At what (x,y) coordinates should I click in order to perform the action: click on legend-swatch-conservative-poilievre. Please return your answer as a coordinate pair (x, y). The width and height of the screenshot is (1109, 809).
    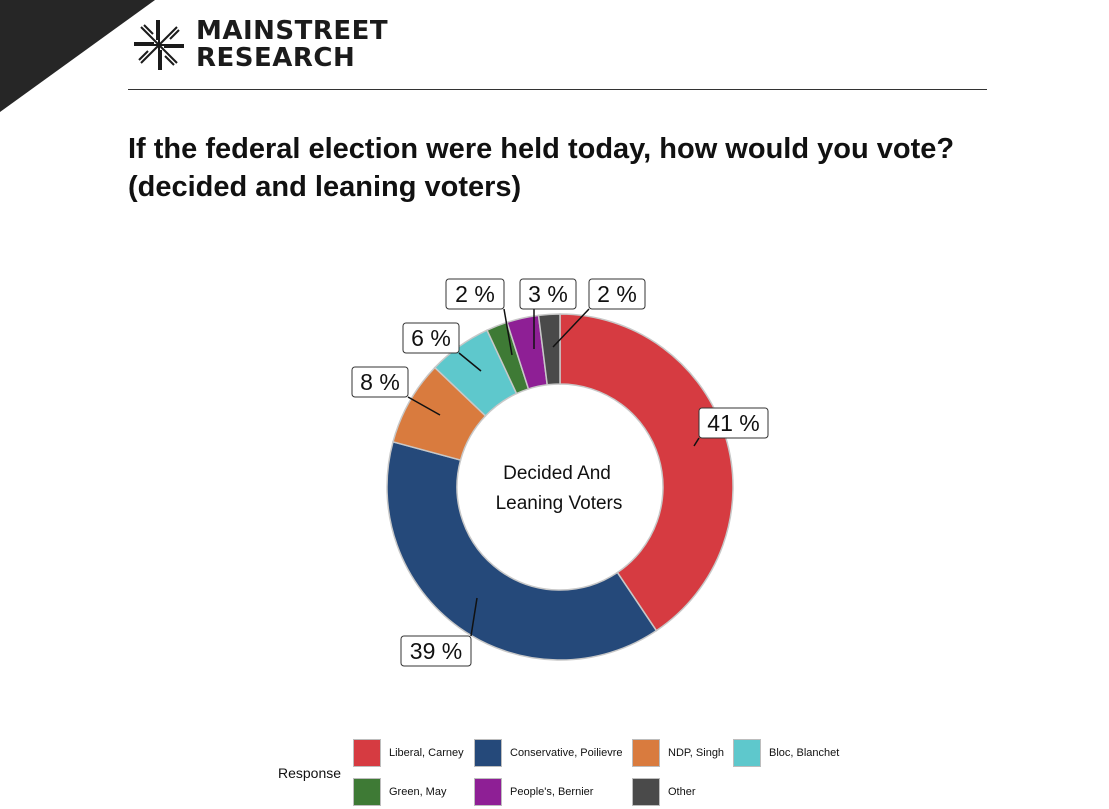
    Looking at the image, I should click on (488, 753).